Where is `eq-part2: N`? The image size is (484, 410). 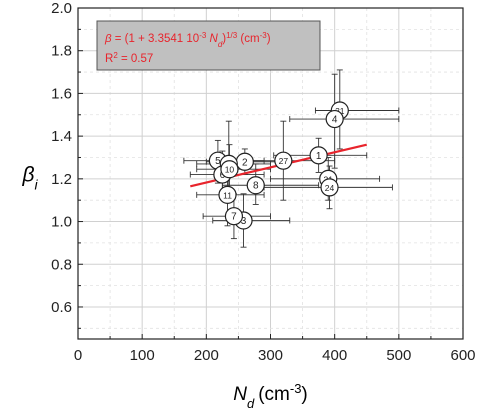 eq-part2: N is located at coordinates (212, 39).